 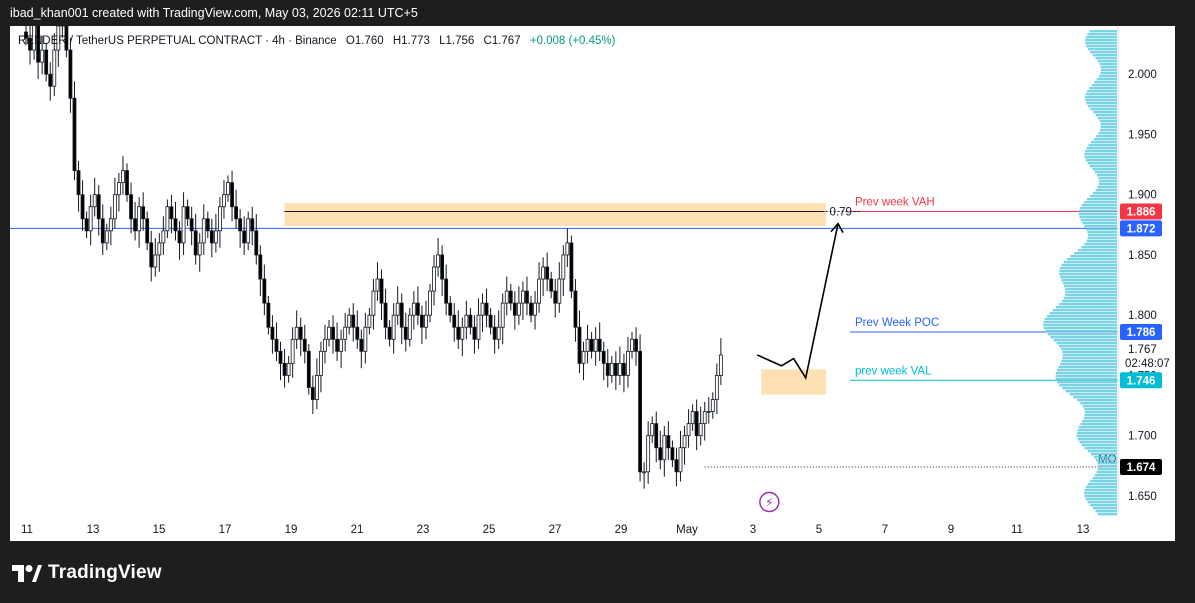 I want to click on level-badge, so click(x=1141, y=332).